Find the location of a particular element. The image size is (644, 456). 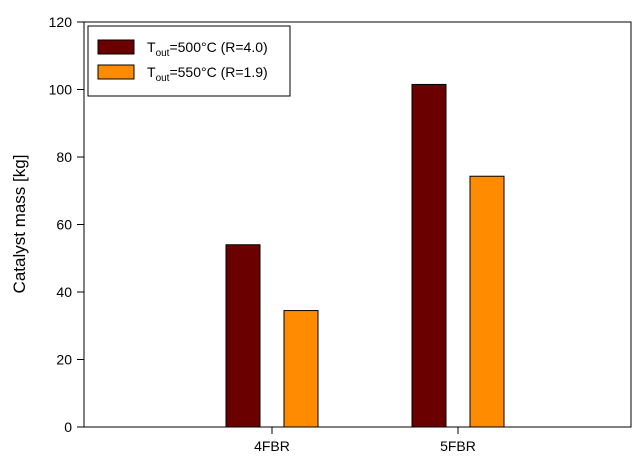

y-tick-label: 120 is located at coordinates (61, 22).